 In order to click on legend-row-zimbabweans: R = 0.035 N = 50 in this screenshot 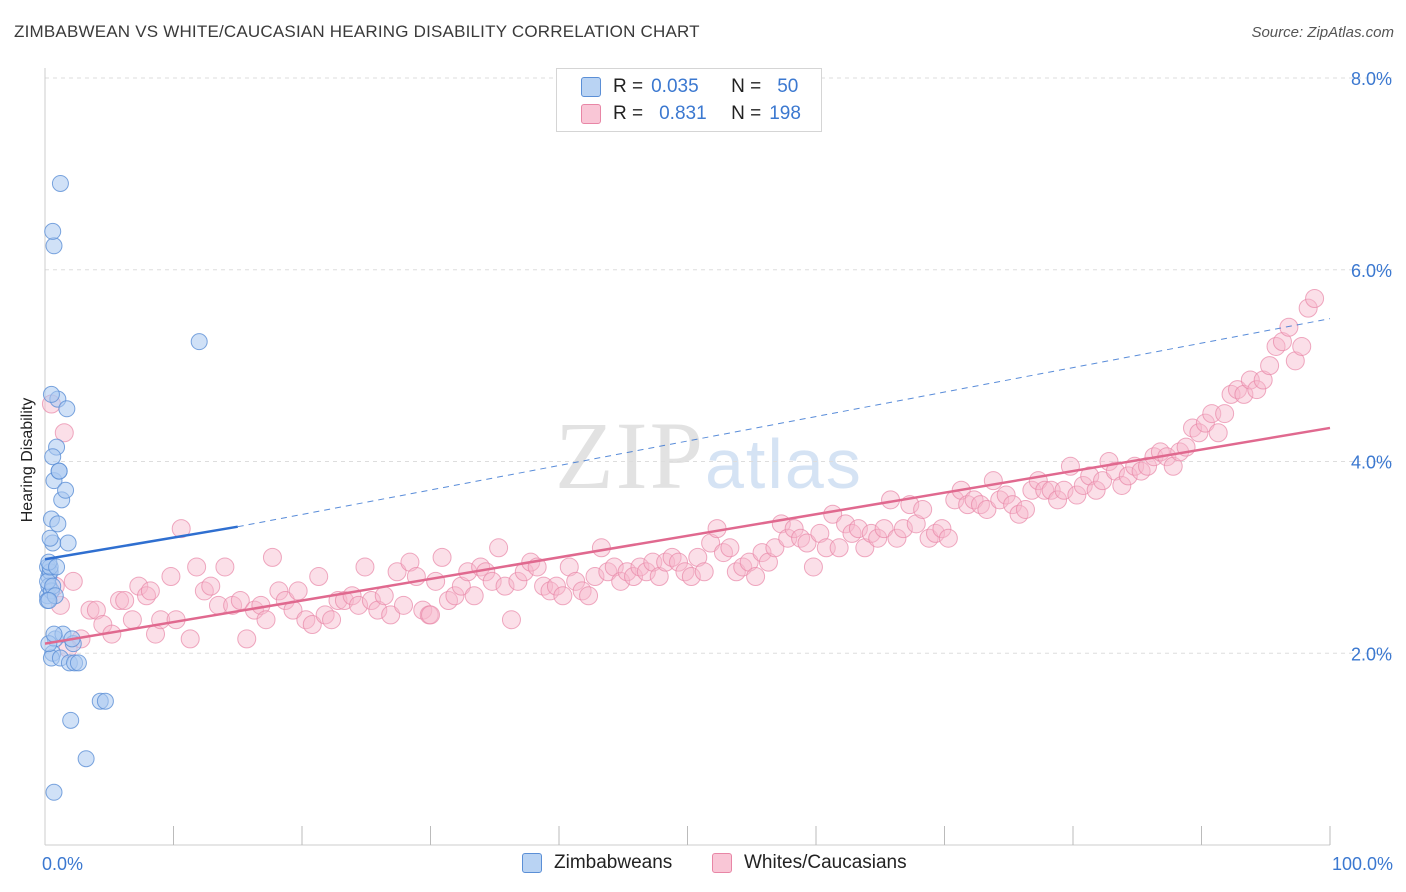, I will do `click(689, 87)`.